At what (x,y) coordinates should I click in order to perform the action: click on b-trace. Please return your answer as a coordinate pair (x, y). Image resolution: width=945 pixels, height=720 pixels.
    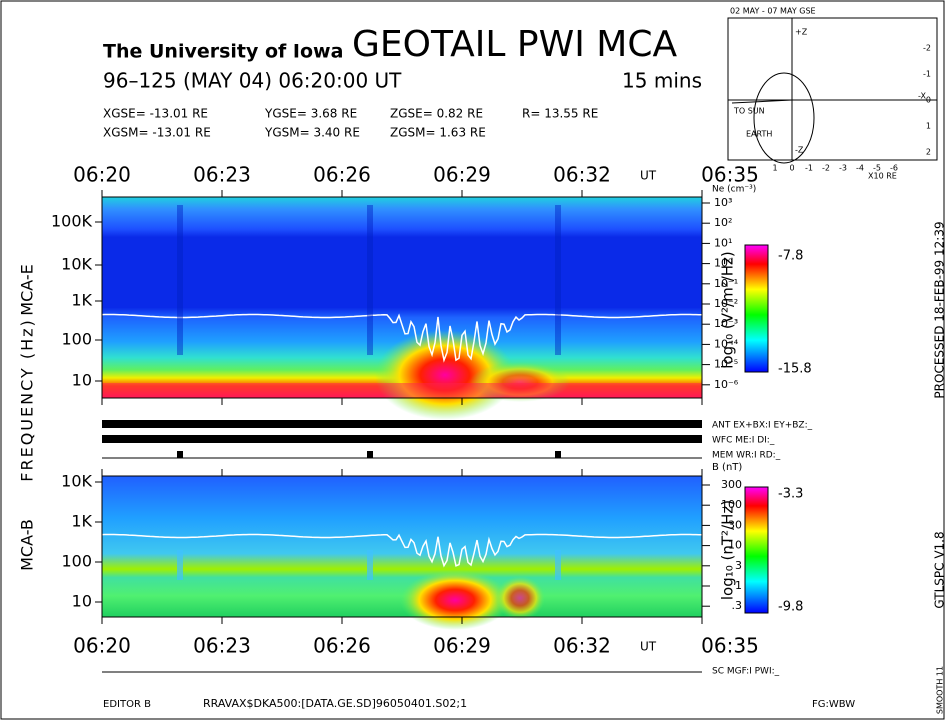
    Looking at the image, I should click on (402, 550).